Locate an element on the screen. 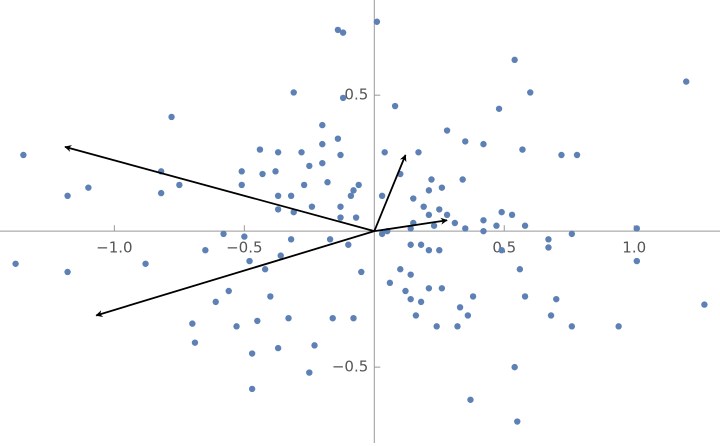  x-tick-label: 1.0 is located at coordinates (634, 248).